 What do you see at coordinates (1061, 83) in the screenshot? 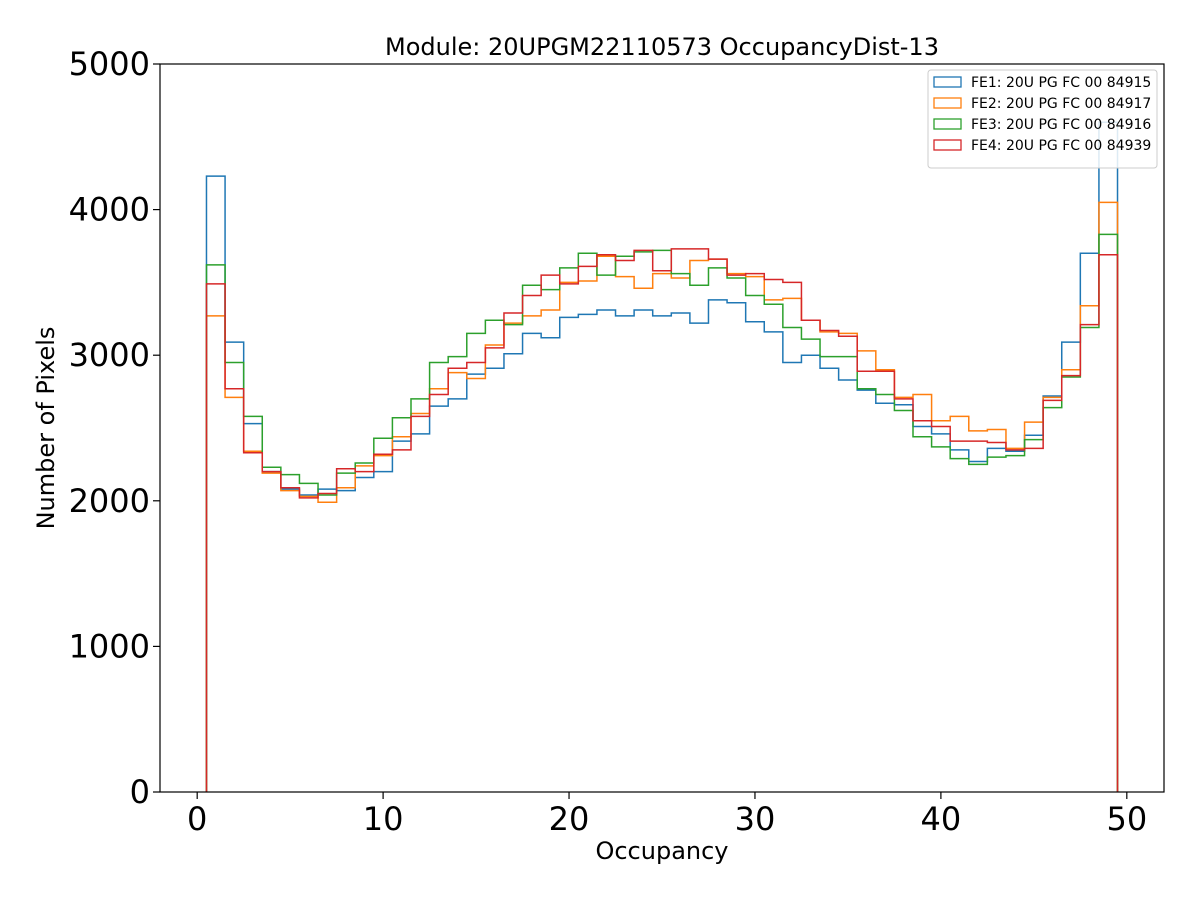
I see `legend-label: FE1: 20U PG FC 00 84915` at bounding box center [1061, 83].